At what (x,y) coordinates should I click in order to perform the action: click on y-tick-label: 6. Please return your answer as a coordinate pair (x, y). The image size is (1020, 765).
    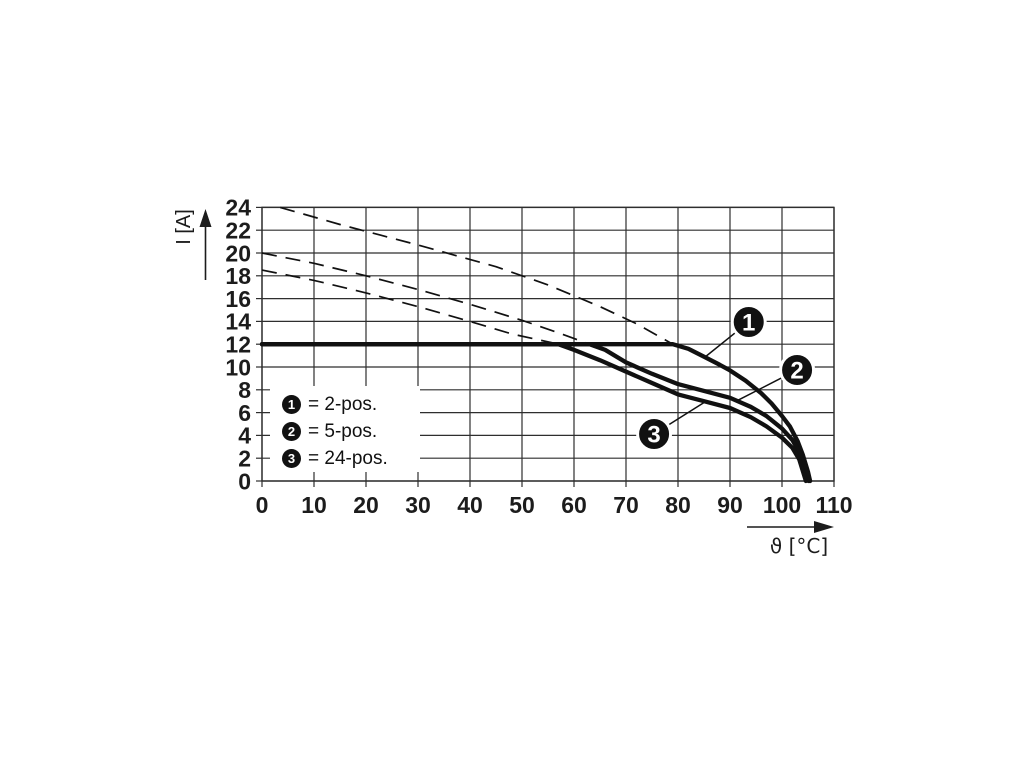
    Looking at the image, I should click on (244, 413).